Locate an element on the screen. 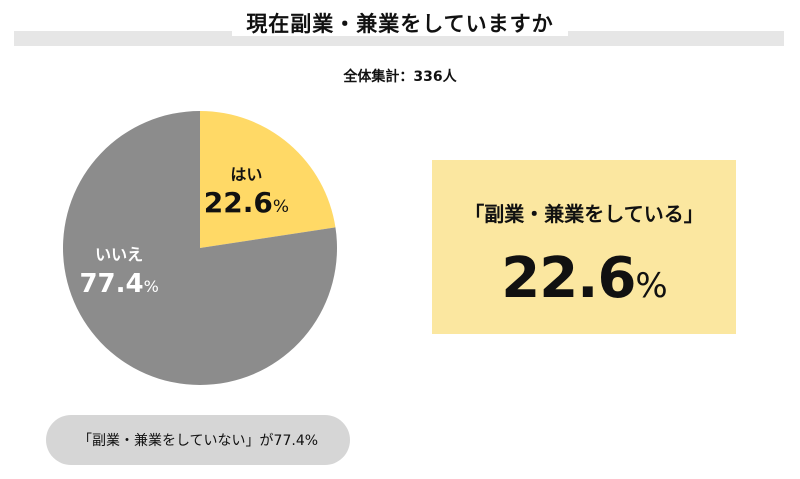 The image size is (800, 479). pie-slice-value-1: 77.4% is located at coordinates (118, 284).